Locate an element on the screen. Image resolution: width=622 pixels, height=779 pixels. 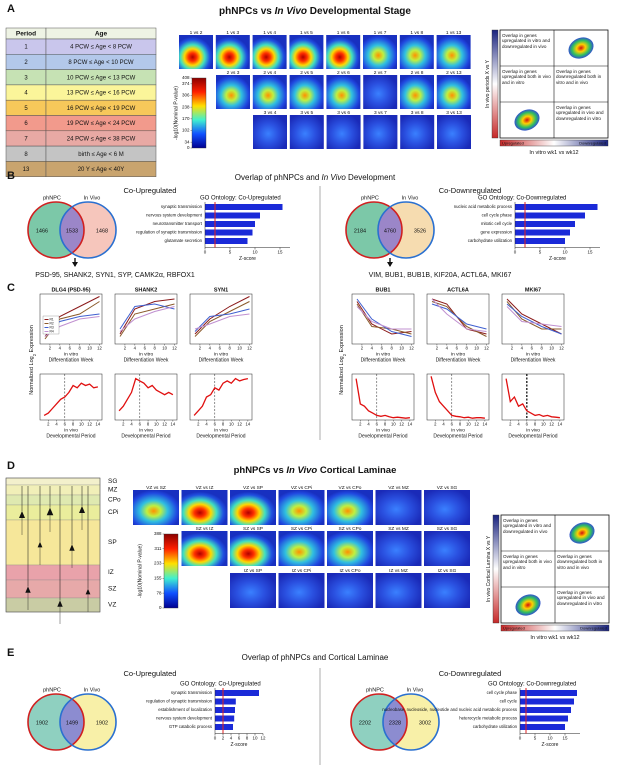
legend-xbar is located at coordinates (554, 143).